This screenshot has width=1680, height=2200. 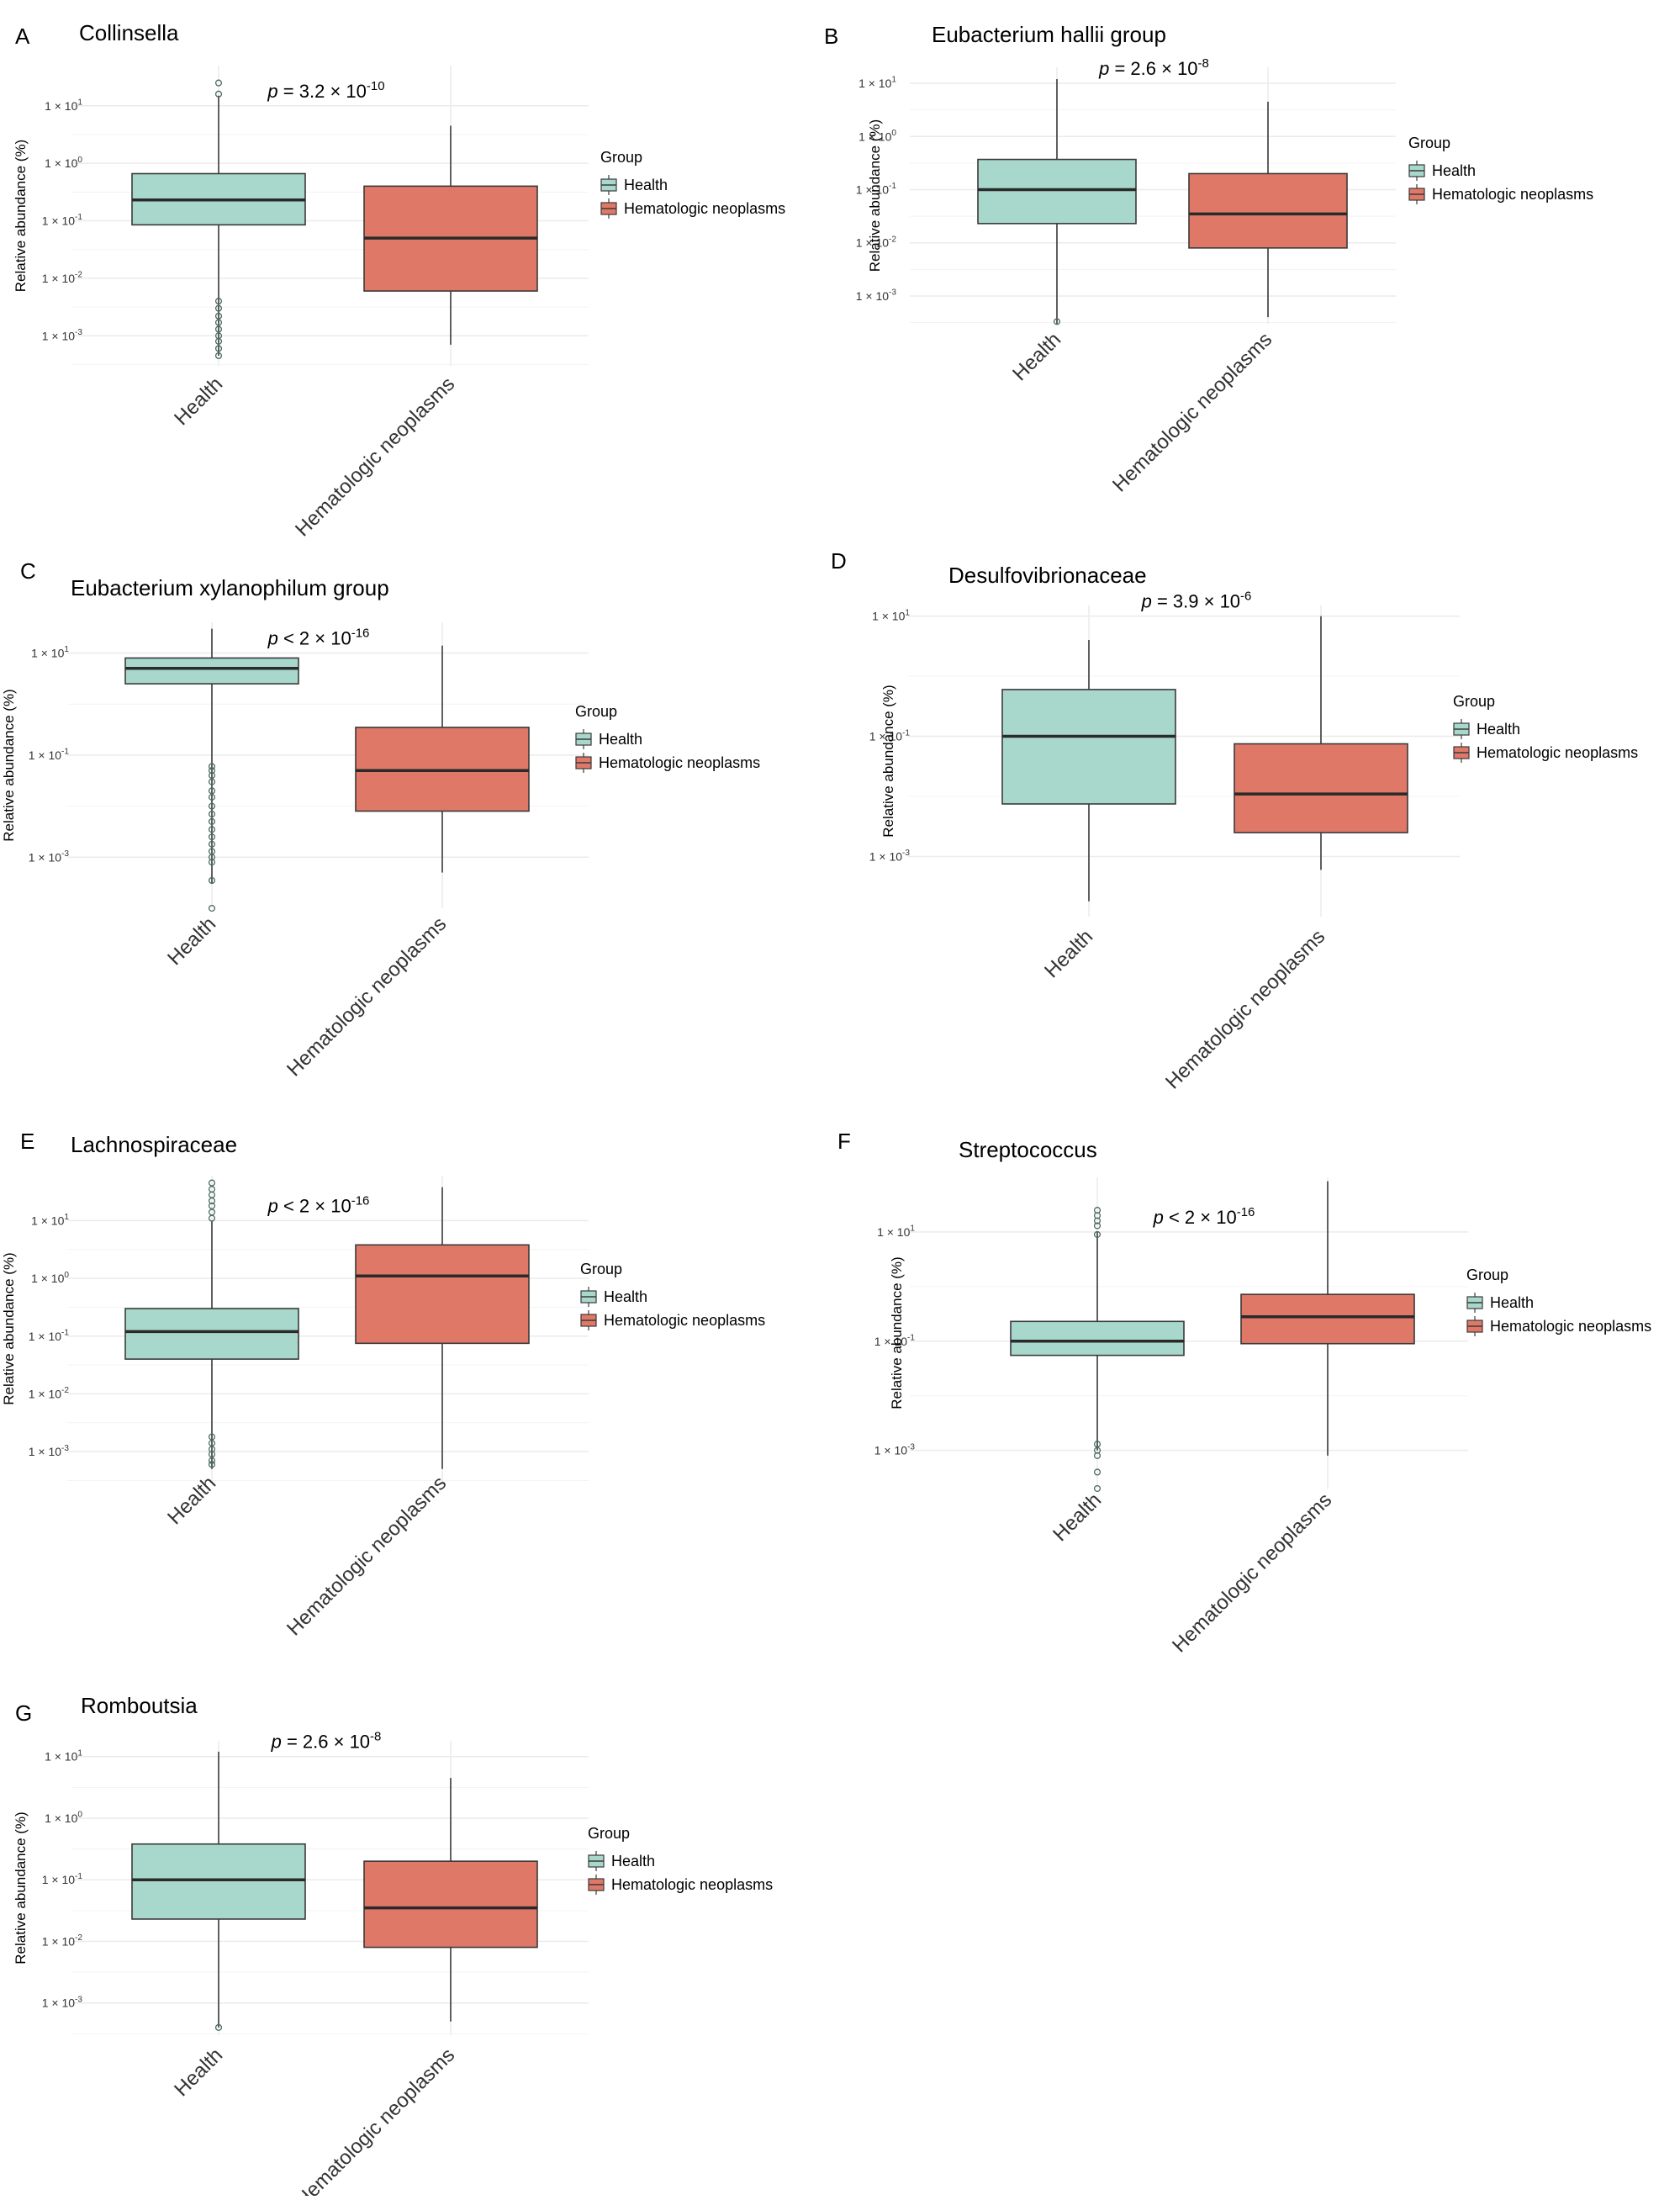 I want to click on panel-title: Eubacterium xylanophilum group, so click(x=230, y=587).